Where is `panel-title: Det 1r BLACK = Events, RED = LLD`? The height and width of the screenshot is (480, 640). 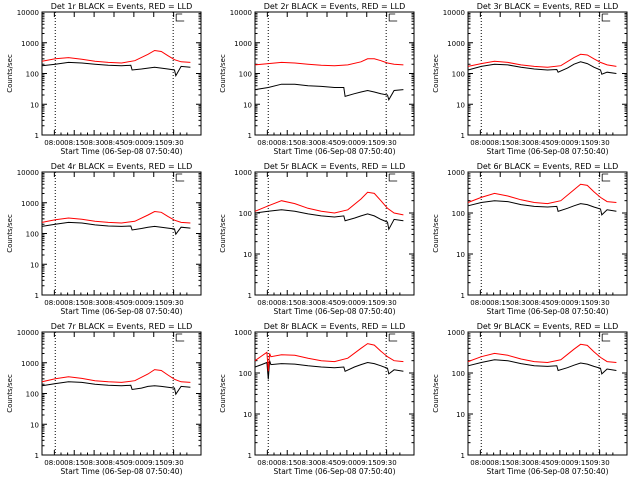
panel-title: Det 1r BLACK = Events, RED = LLD is located at coordinates (122, 6).